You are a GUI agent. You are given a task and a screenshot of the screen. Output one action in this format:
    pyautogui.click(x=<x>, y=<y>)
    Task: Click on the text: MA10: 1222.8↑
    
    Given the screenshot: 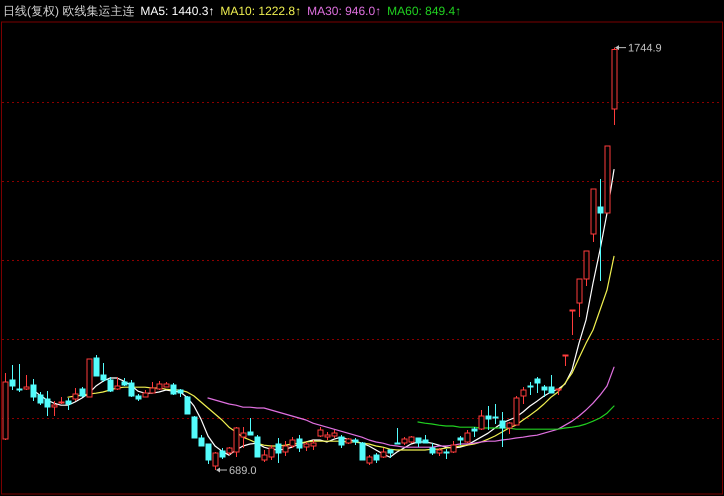 What is the action you would take?
    pyautogui.click(x=261, y=11)
    